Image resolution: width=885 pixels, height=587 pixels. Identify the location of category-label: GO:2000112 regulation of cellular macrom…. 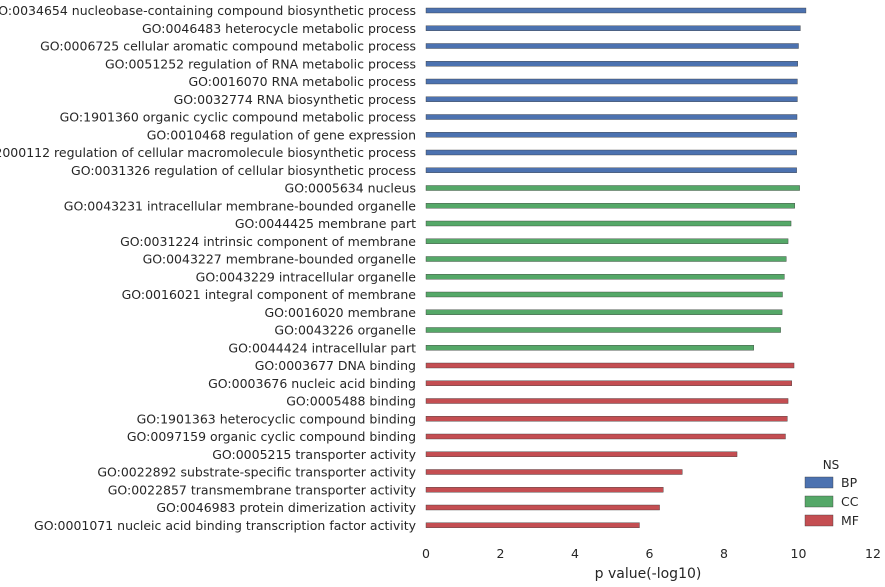
(208, 152).